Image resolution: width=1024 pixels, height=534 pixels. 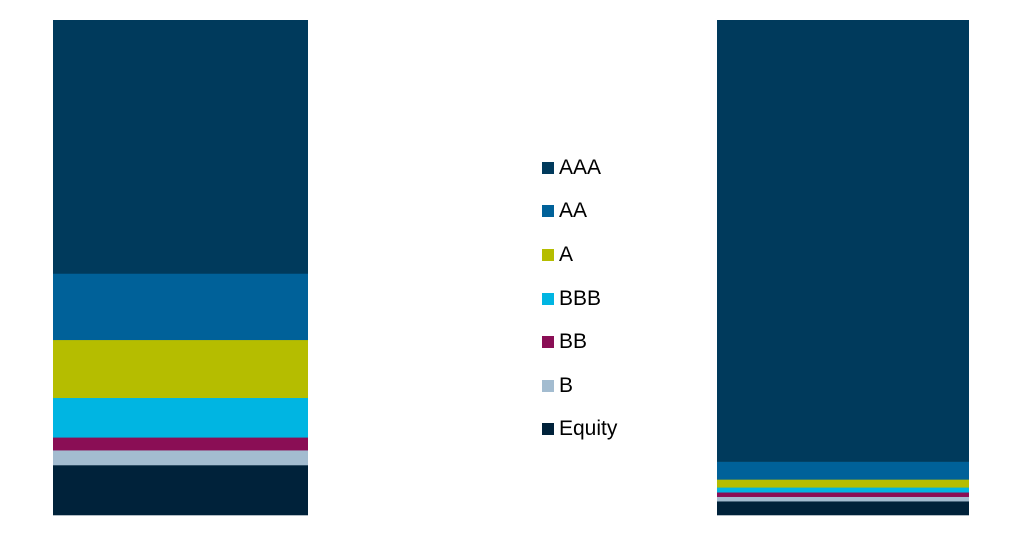 What do you see at coordinates (573, 211) in the screenshot?
I see `legend-label: AA` at bounding box center [573, 211].